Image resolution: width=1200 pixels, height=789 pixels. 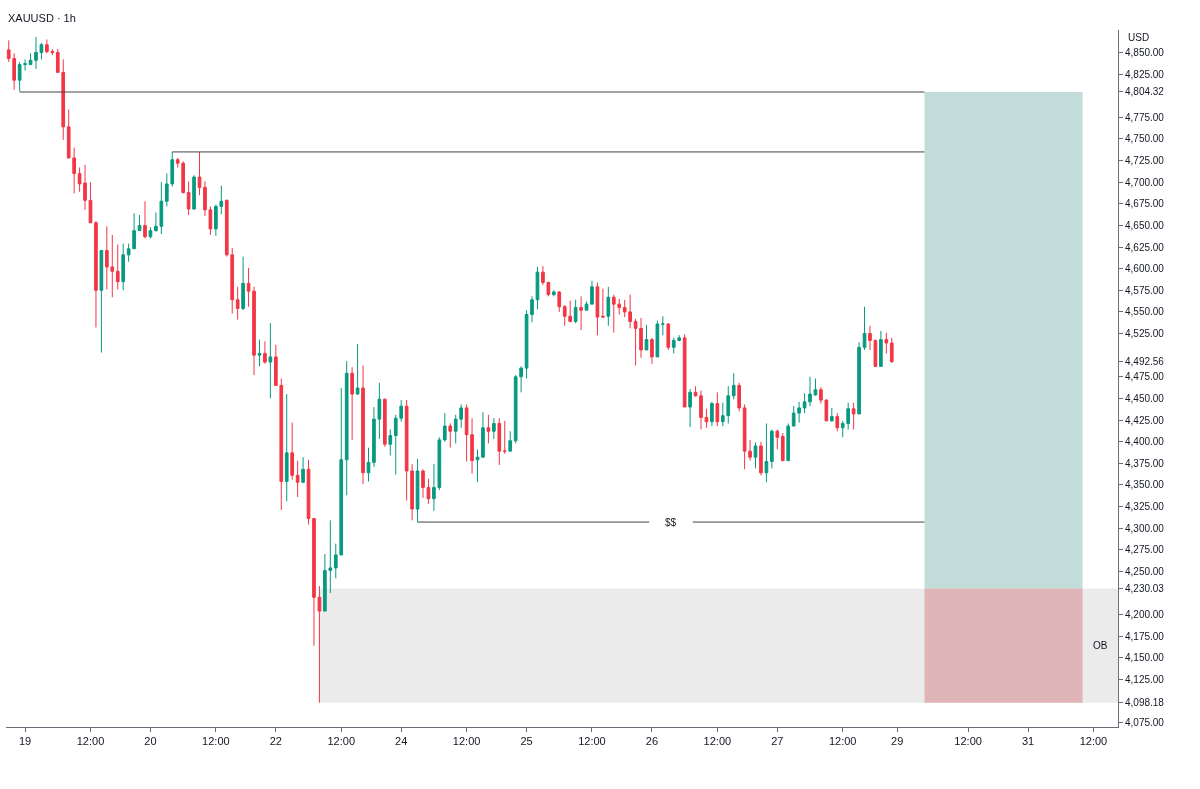 I want to click on y-tick-label: 4,075.00, so click(x=1145, y=723).